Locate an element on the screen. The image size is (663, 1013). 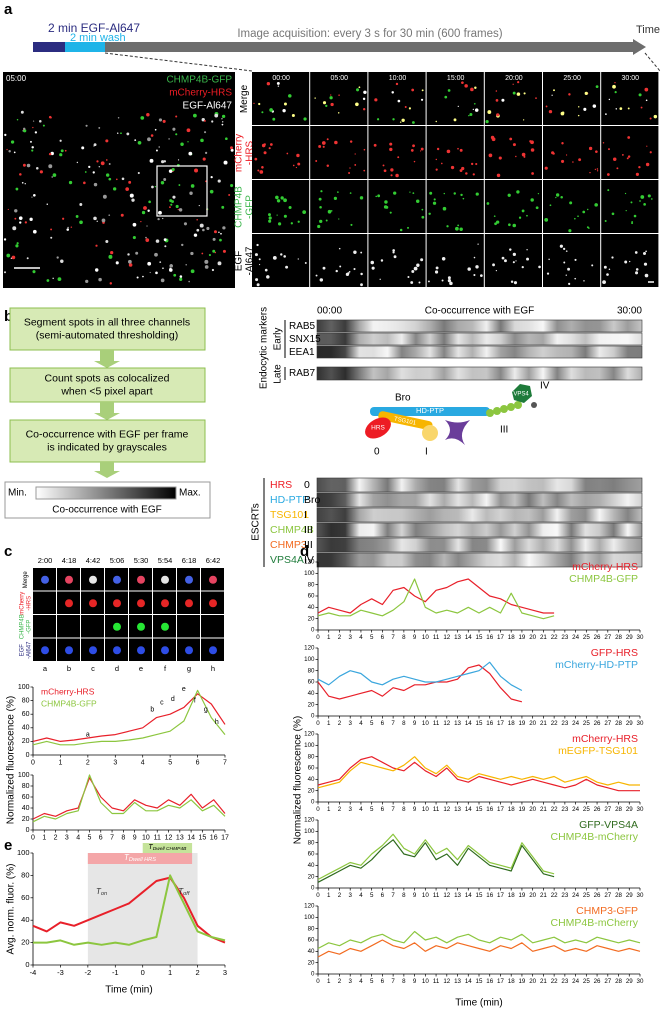
x-tick-label: 30 is located at coordinates (640, 809).